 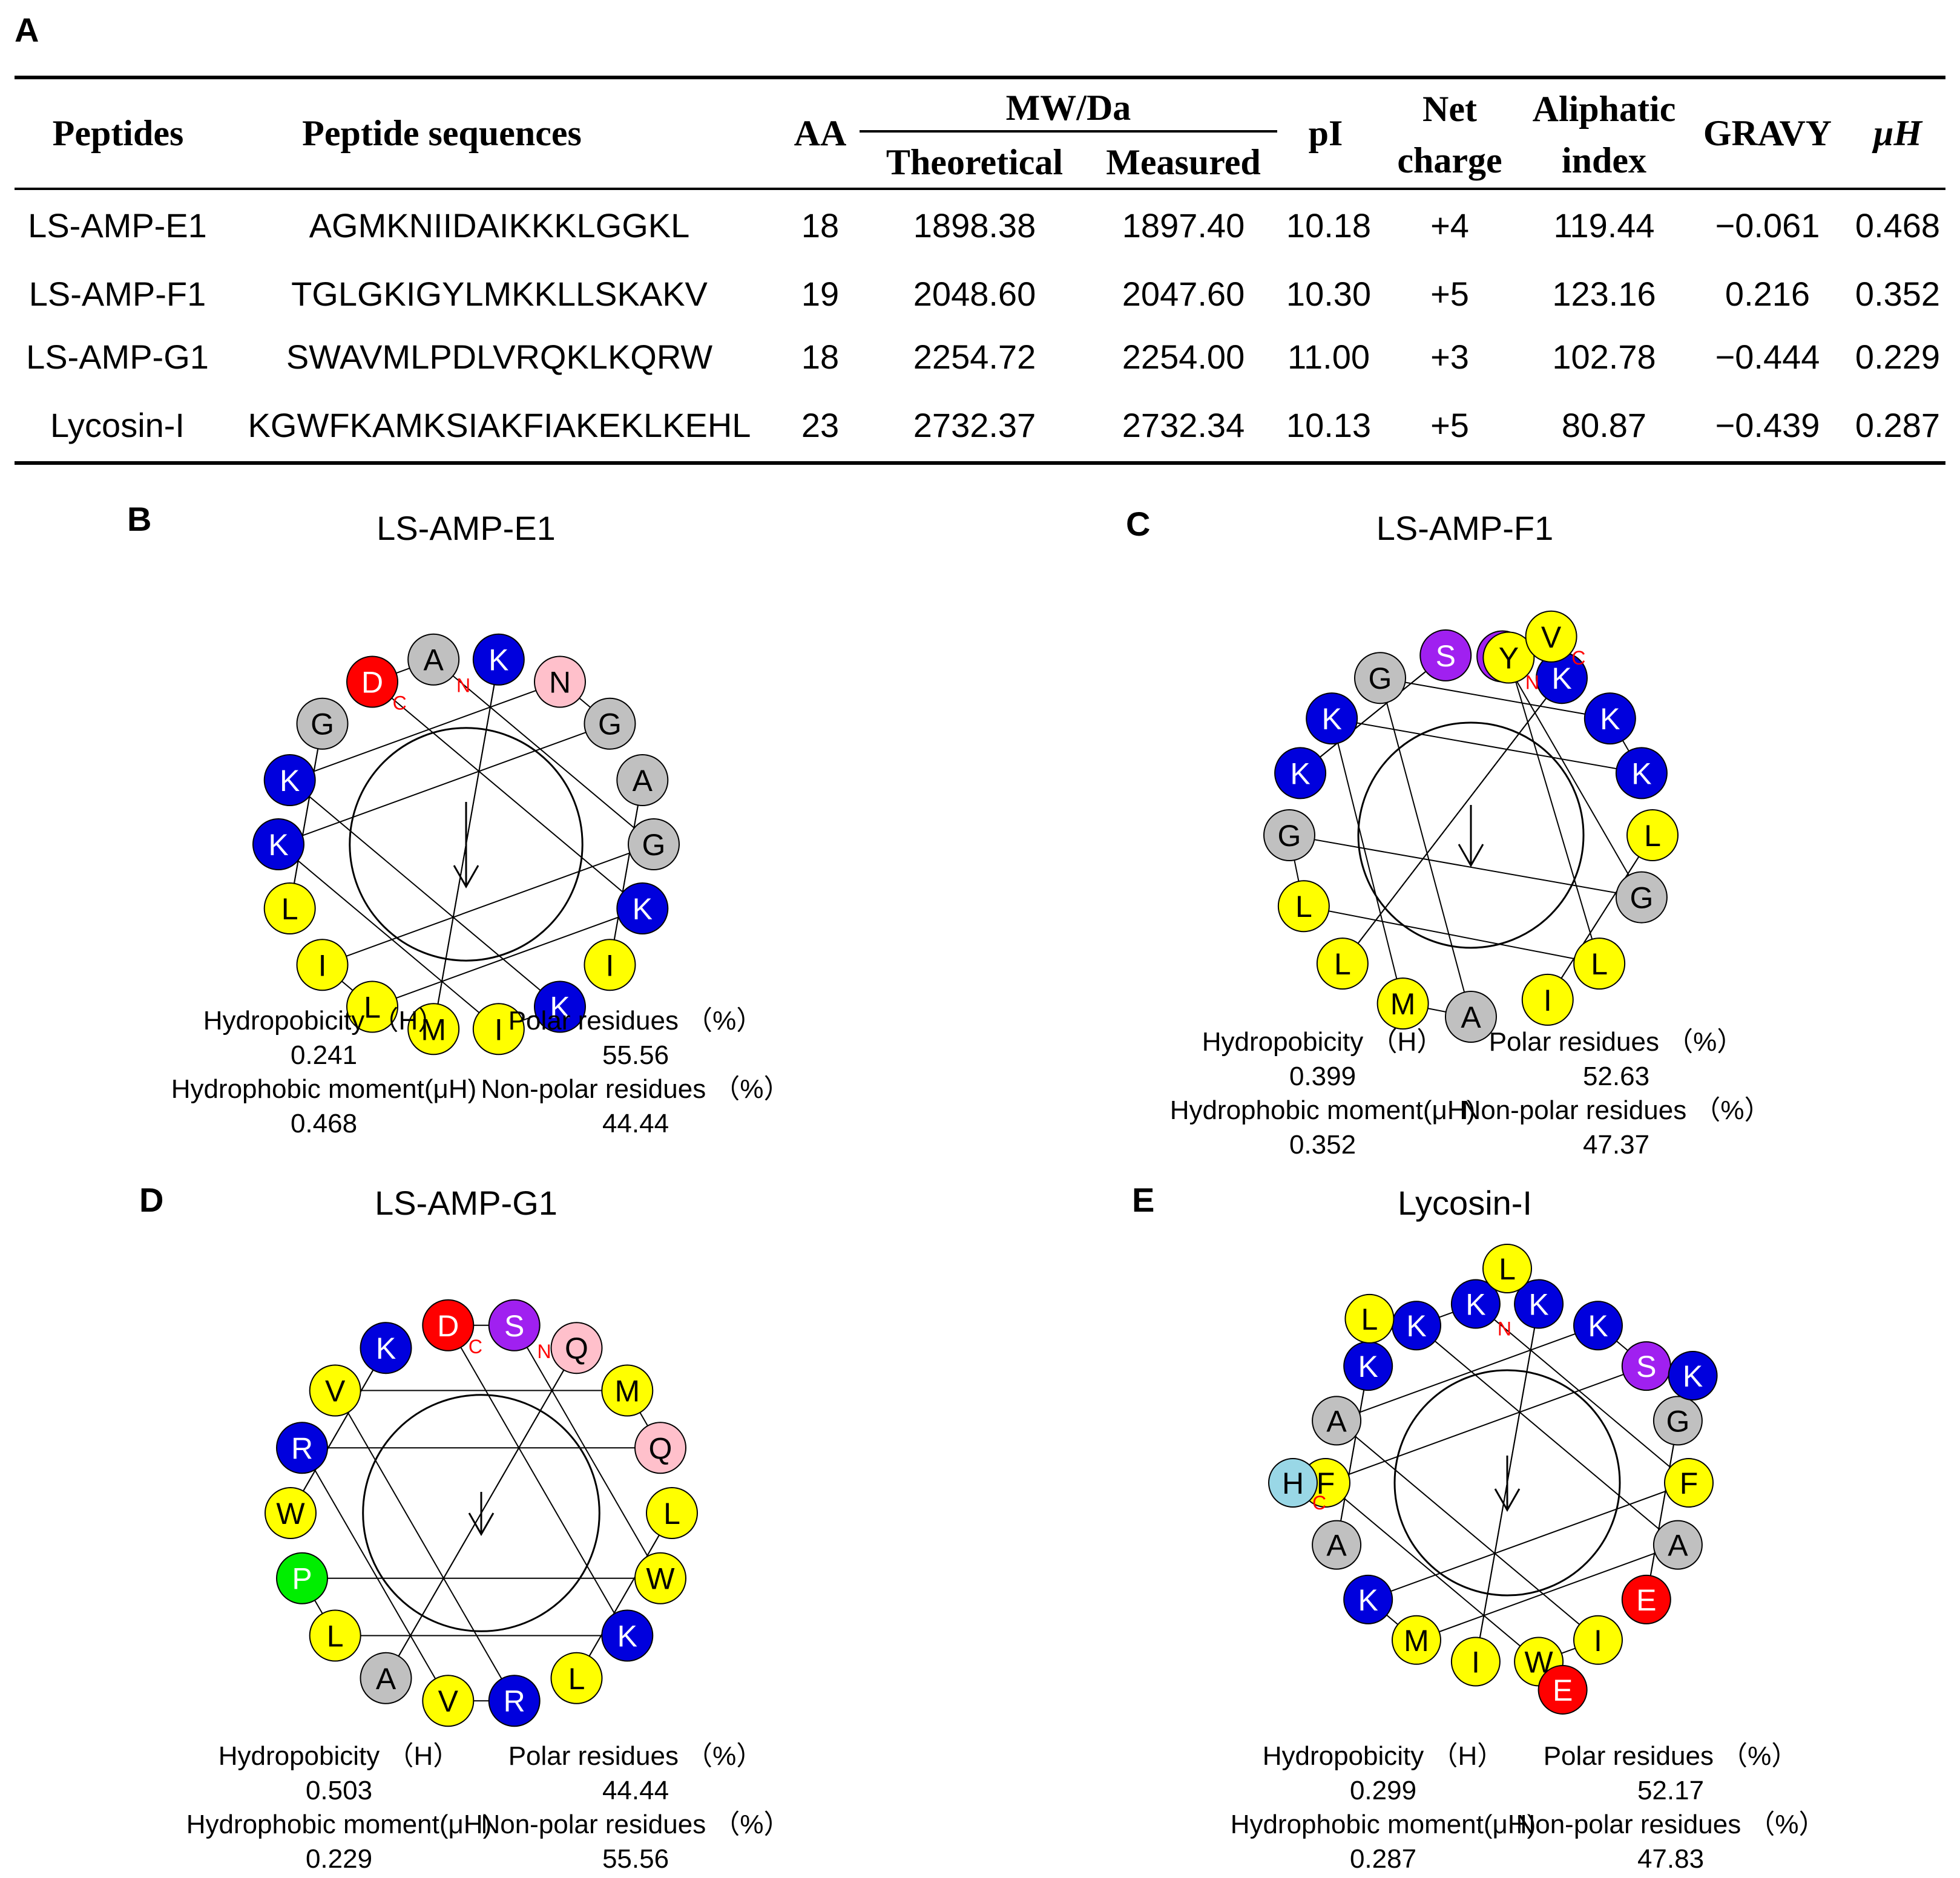 I want to click on stat-hydrophobicity-value: 0.399, so click(x=1323, y=1076).